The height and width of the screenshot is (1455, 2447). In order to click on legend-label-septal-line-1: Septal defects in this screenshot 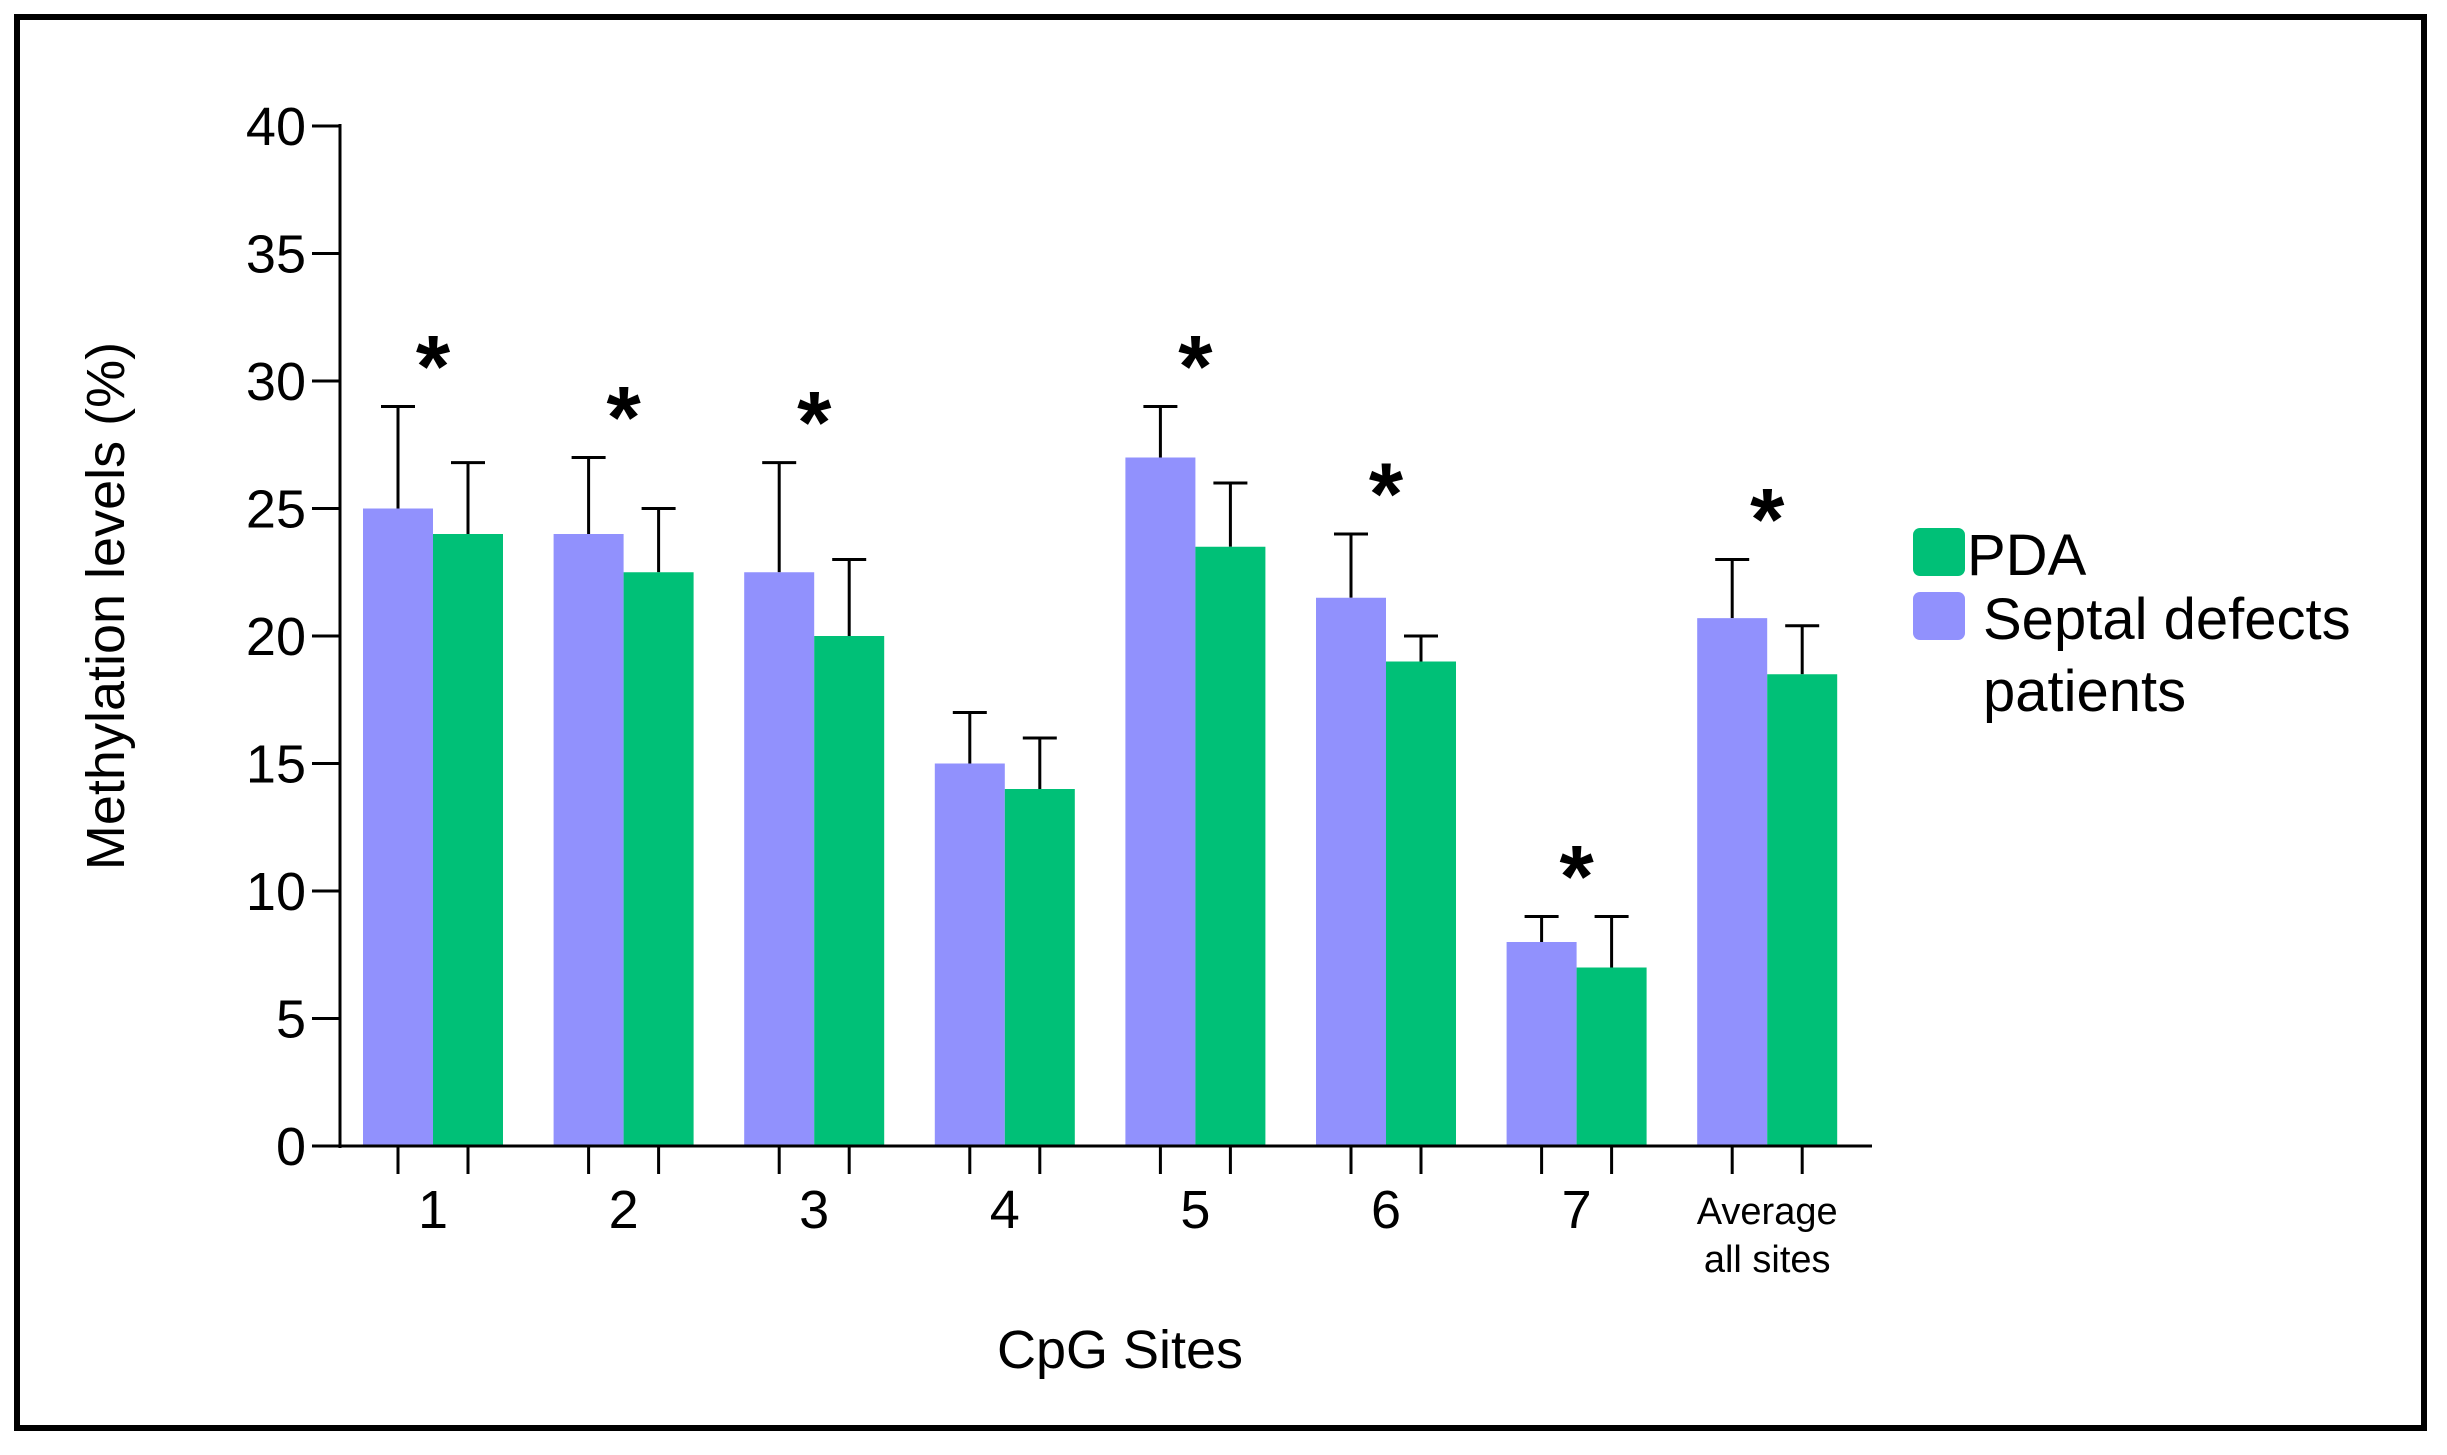, I will do `click(2167, 619)`.